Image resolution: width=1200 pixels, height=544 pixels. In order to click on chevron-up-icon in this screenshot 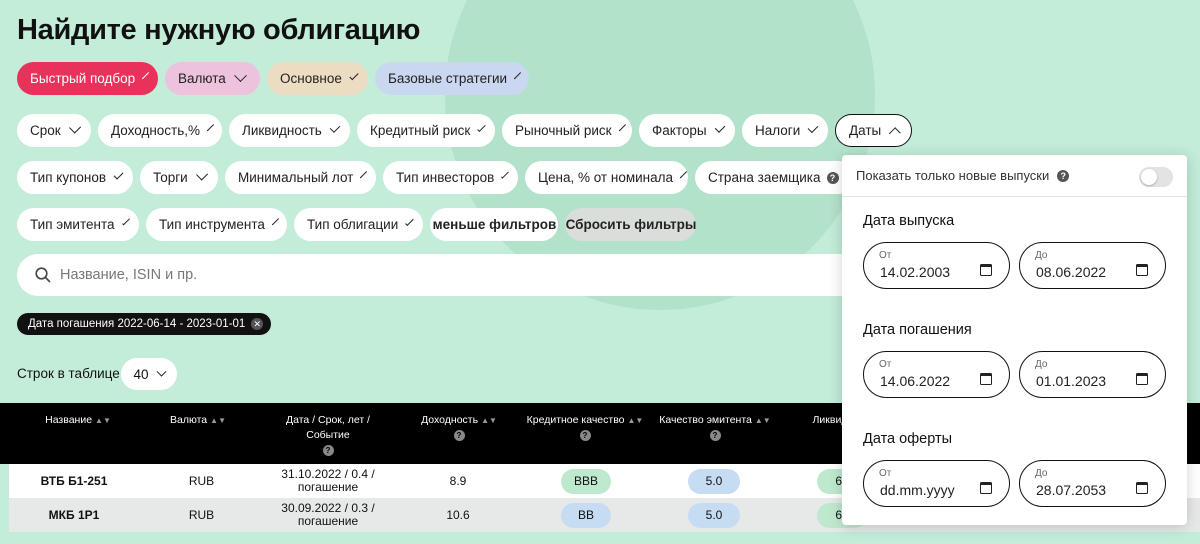, I will do `click(895, 133)`.